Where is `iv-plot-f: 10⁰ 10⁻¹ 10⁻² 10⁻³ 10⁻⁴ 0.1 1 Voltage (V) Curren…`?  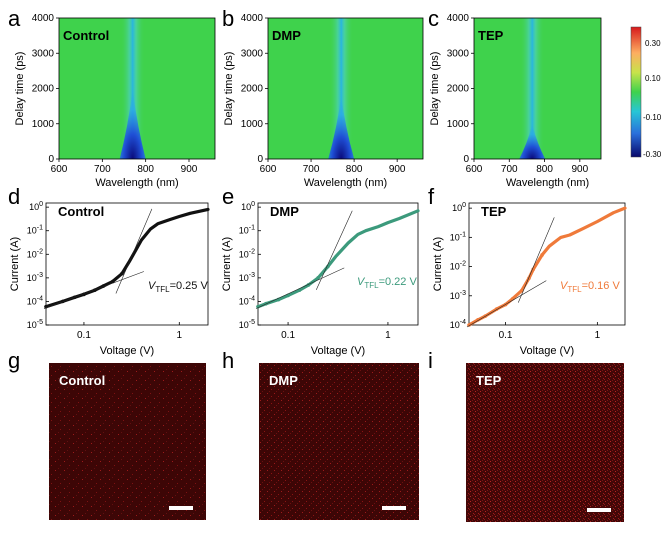 iv-plot-f: 10⁰ 10⁻¹ 10⁻² 10⁻³ 10⁻⁴ 0.1 1 Voltage (V) Curren… is located at coordinates (529, 279).